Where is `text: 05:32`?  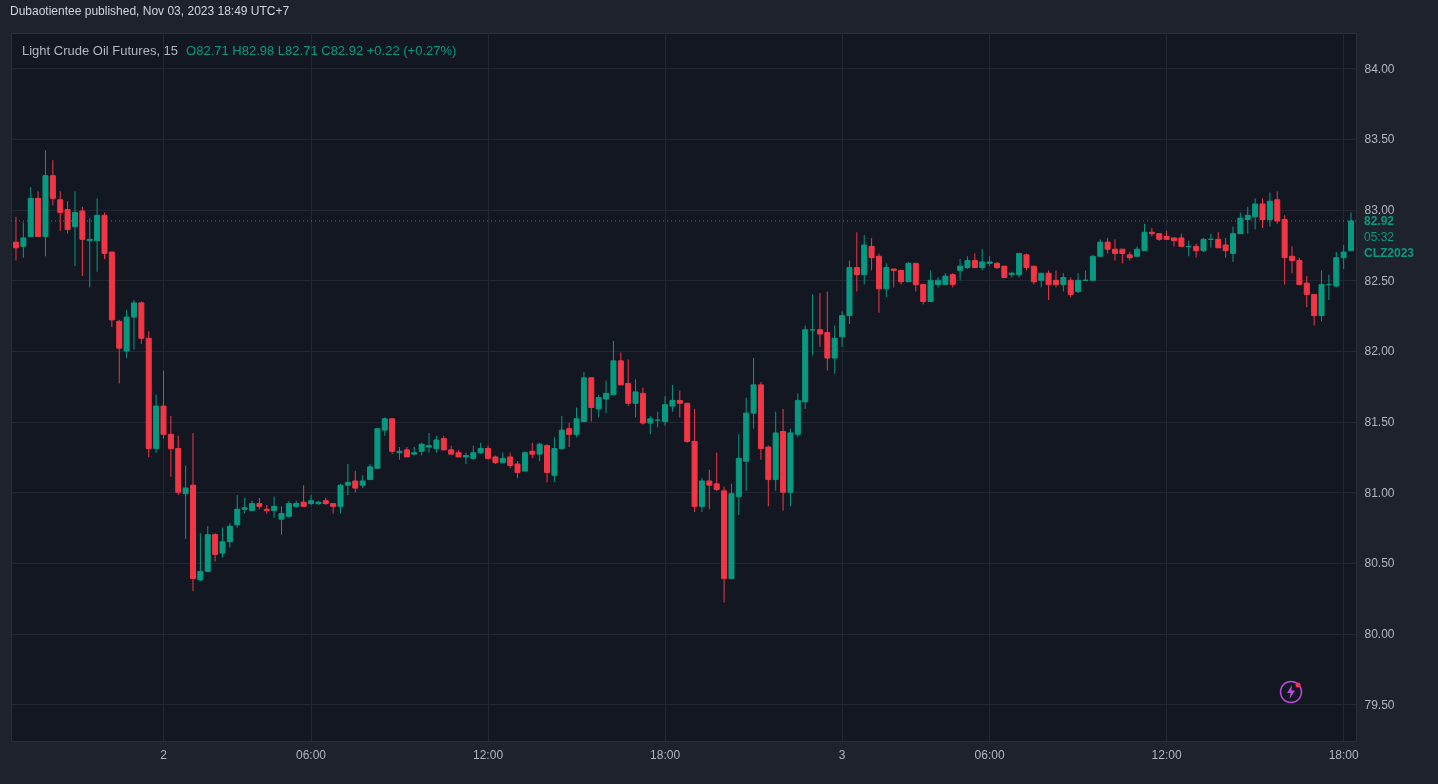
text: 05:32 is located at coordinates (1379, 236).